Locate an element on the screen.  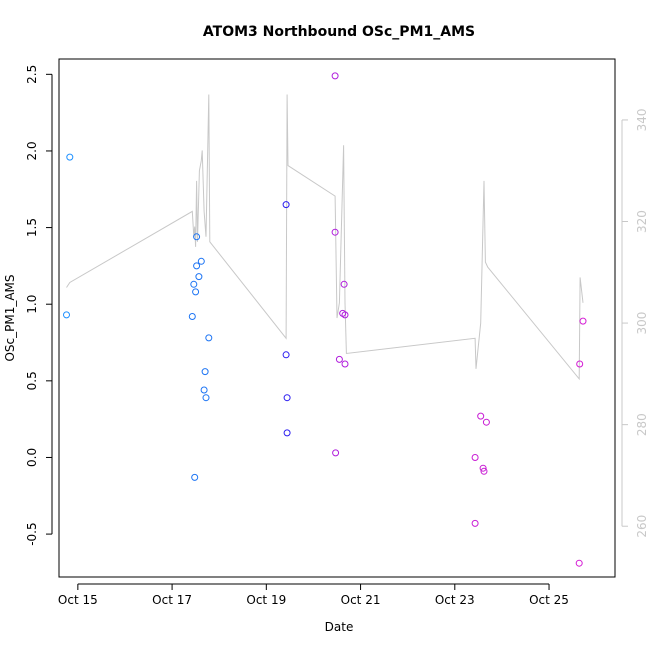
x-tick-label: Oct 23 is located at coordinates (455, 600).